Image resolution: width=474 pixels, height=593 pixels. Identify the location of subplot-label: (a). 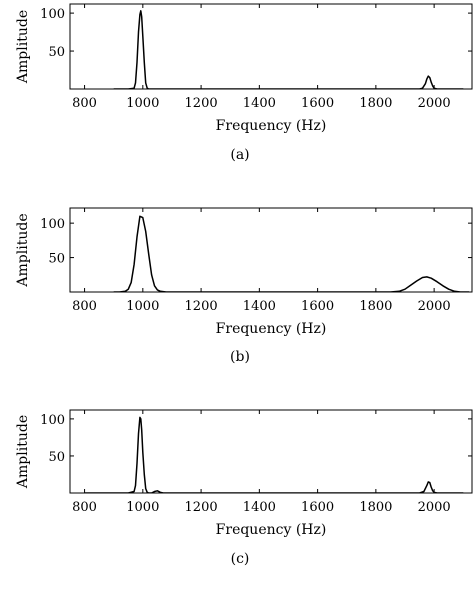
(239, 155).